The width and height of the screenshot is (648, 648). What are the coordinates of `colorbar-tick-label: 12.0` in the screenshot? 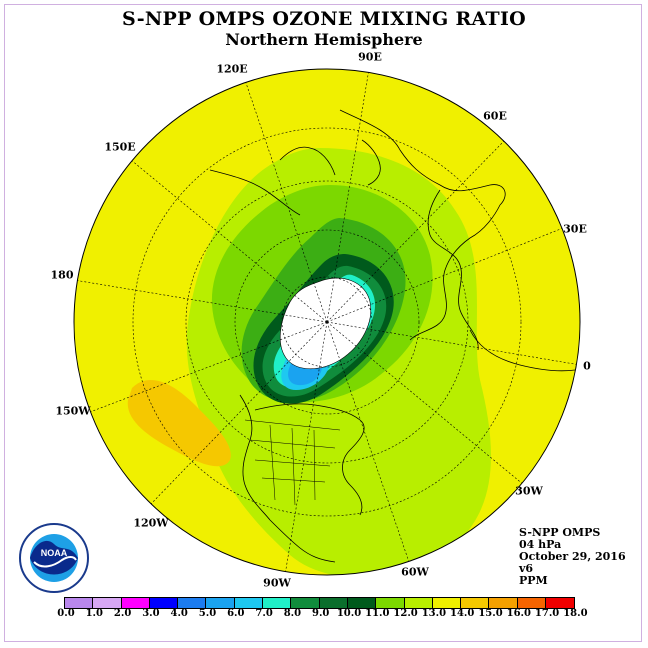 It's located at (405, 613).